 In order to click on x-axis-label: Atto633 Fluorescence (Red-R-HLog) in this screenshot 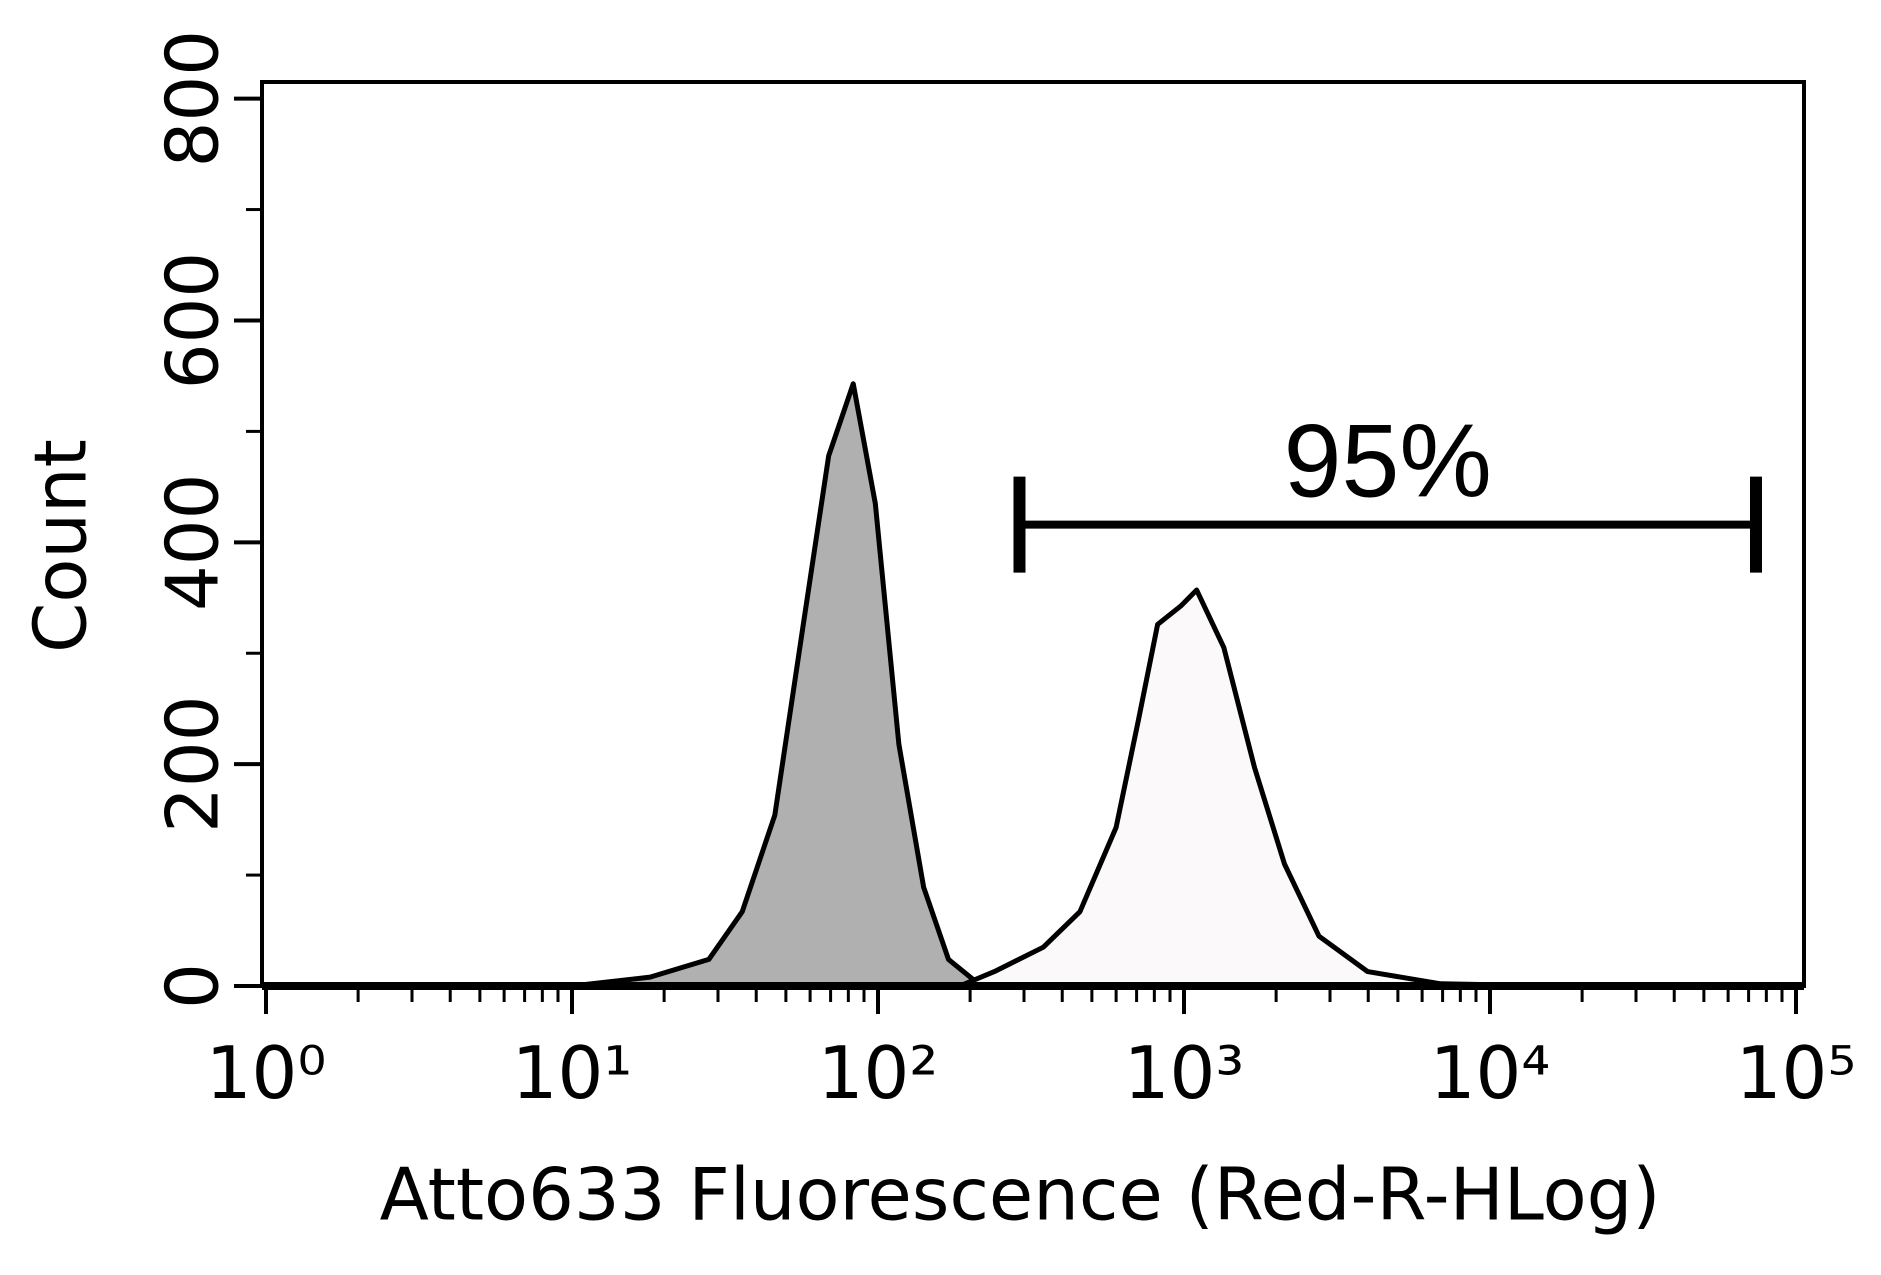, I will do `click(1020, 1195)`.